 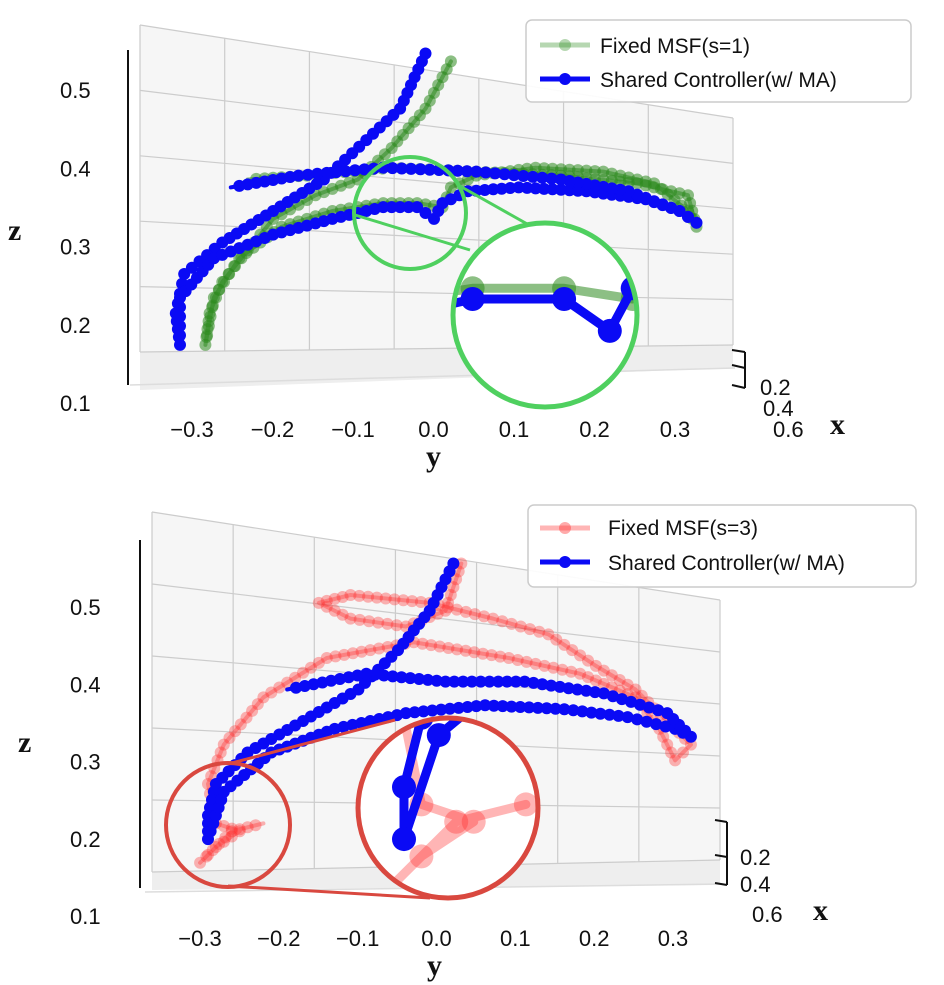 I want to click on zoom-source-circle, so click(x=228, y=825).